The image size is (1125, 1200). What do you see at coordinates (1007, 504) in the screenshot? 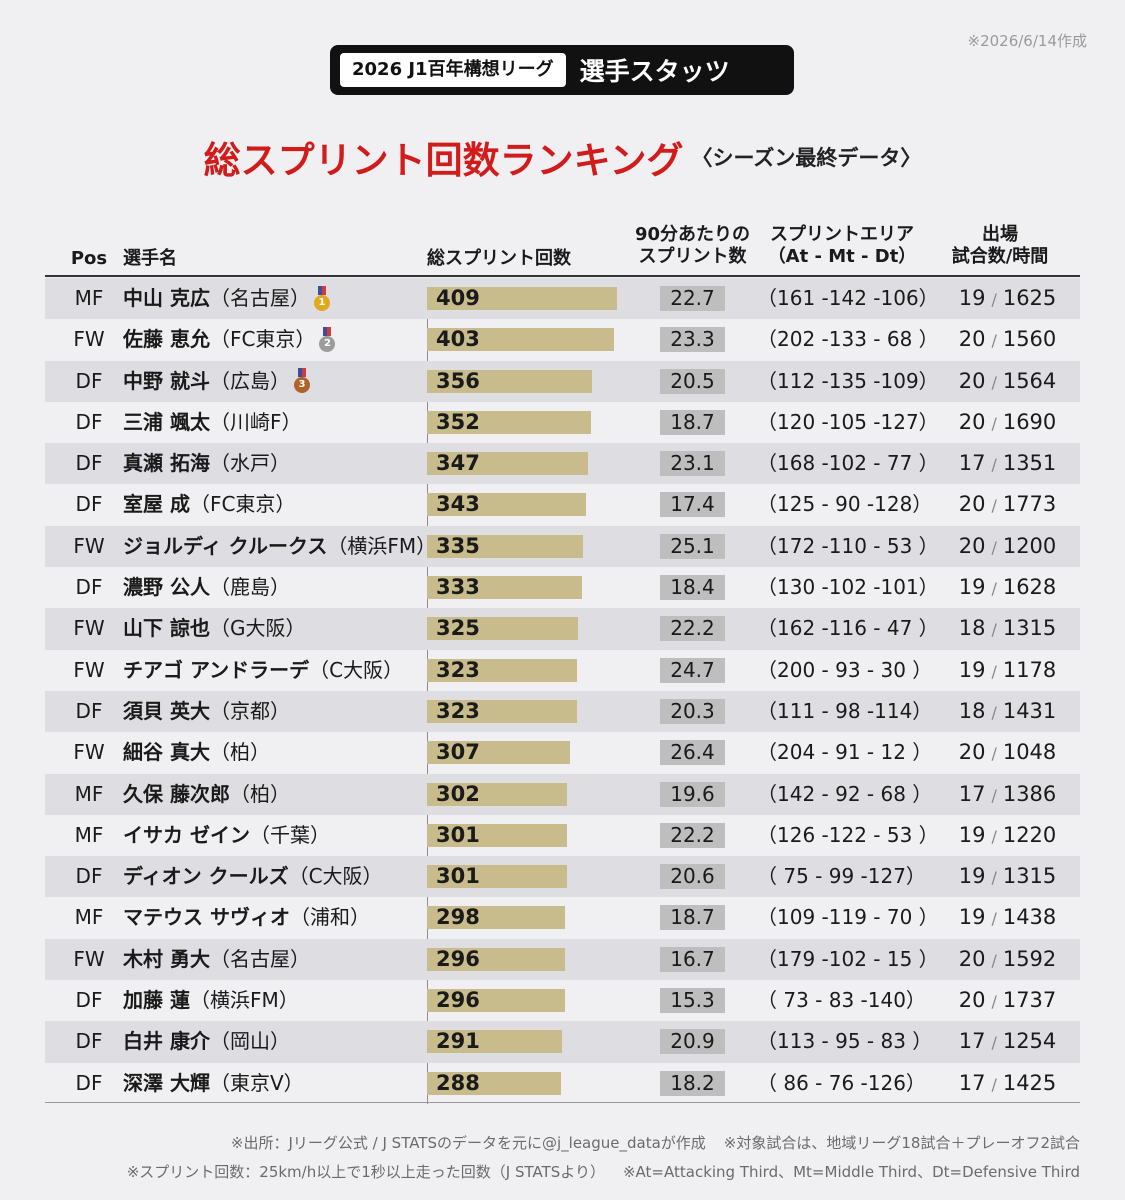
I see `appearances-cell: 20/1773` at bounding box center [1007, 504].